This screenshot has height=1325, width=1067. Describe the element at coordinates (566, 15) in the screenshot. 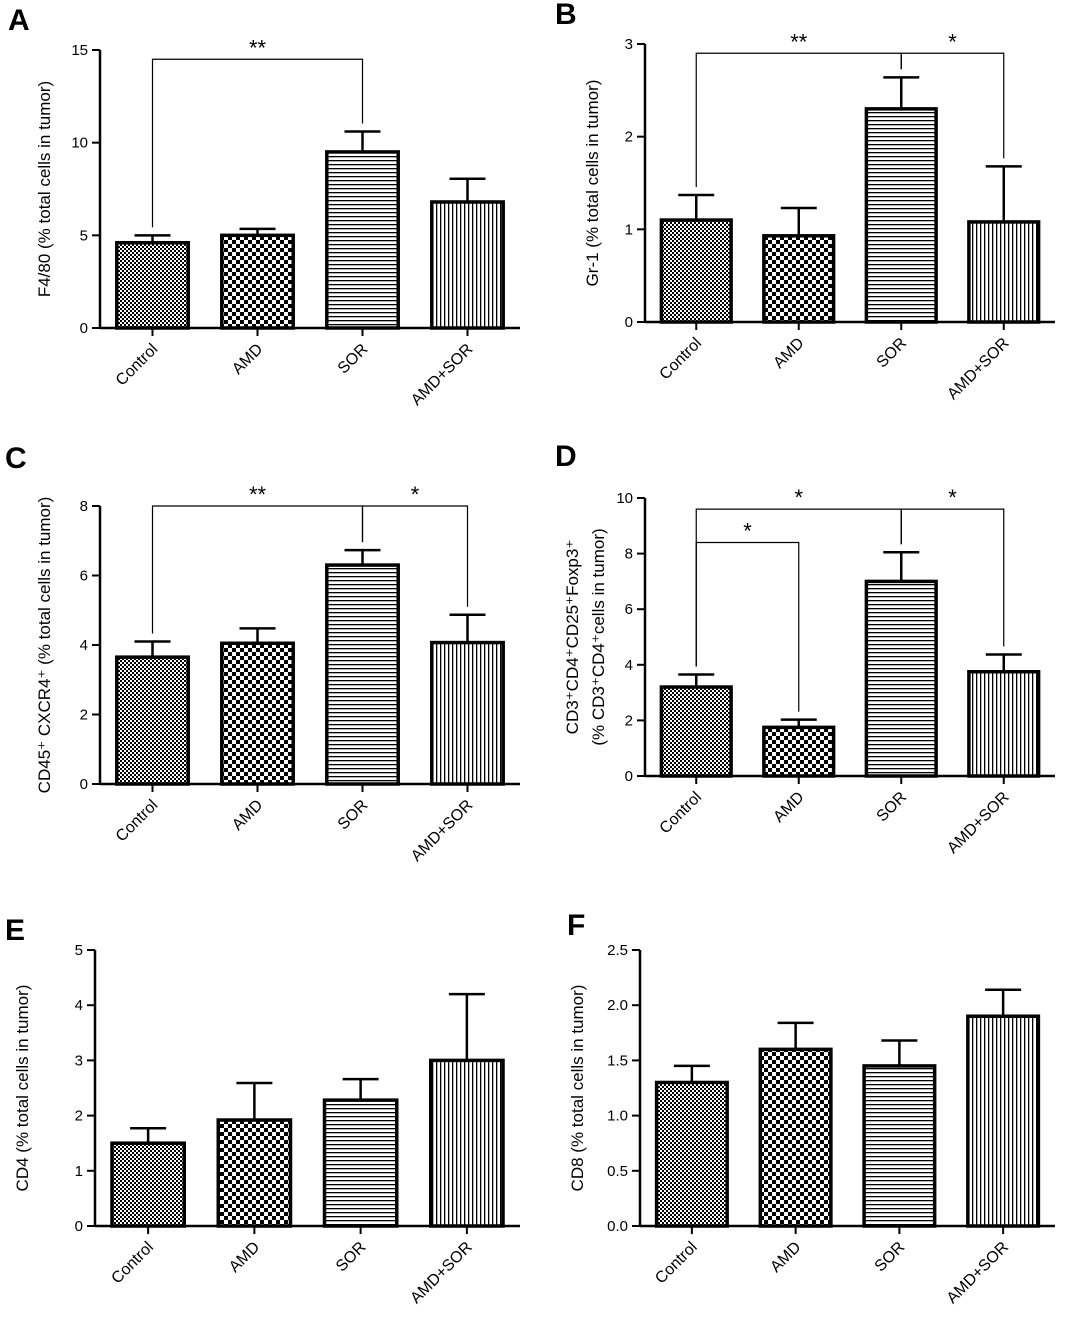

I see `panel-letter: B` at that location.